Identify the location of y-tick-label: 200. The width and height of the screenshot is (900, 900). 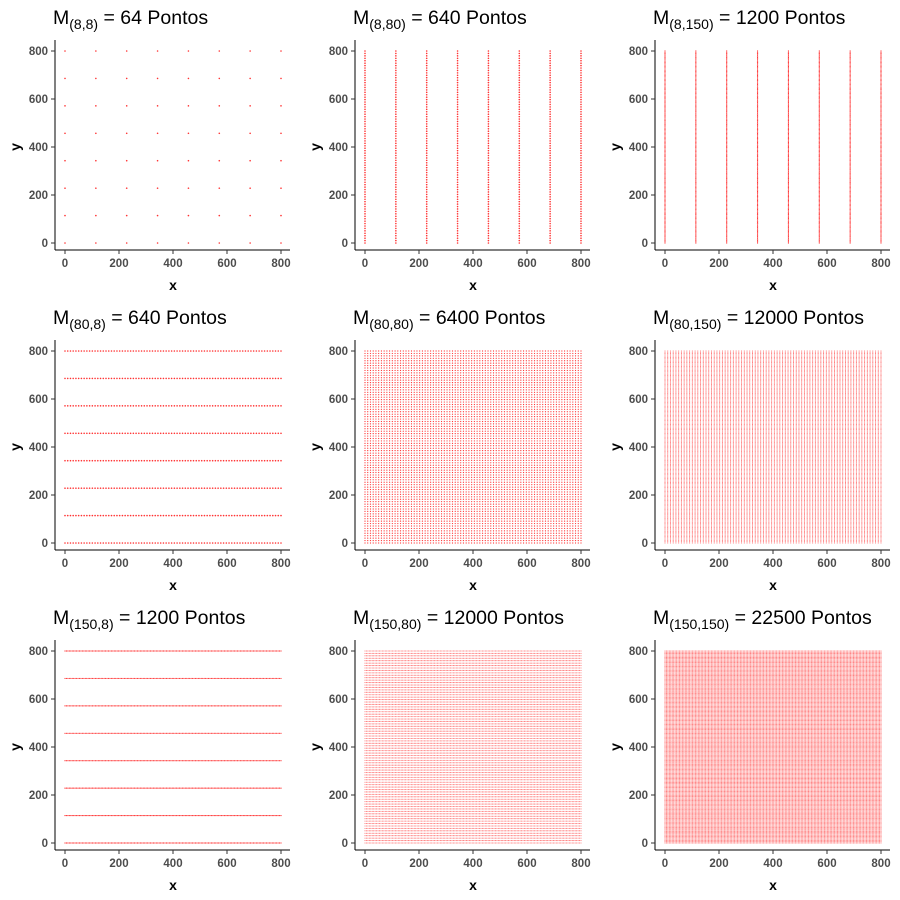
(38, 196).